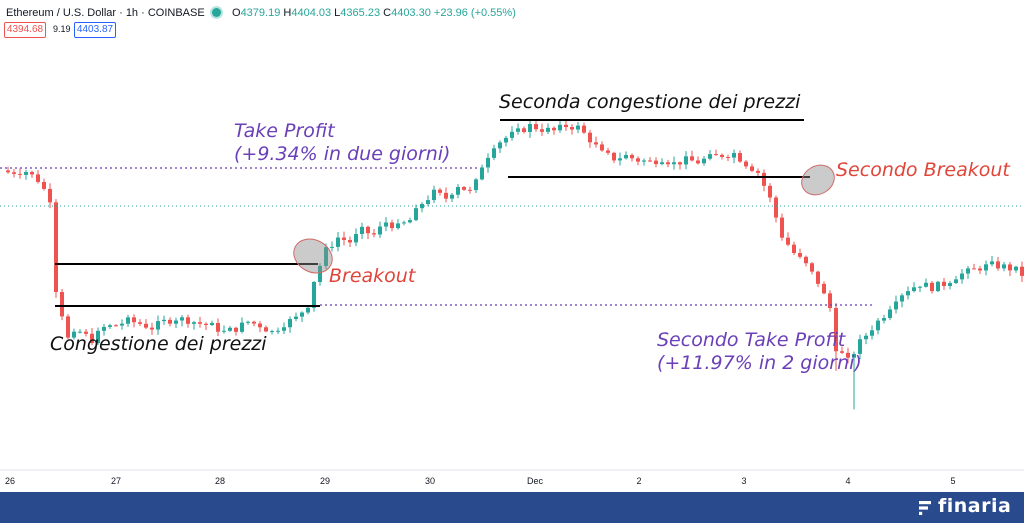  I want to click on finaria-logo: finaria, so click(975, 506).